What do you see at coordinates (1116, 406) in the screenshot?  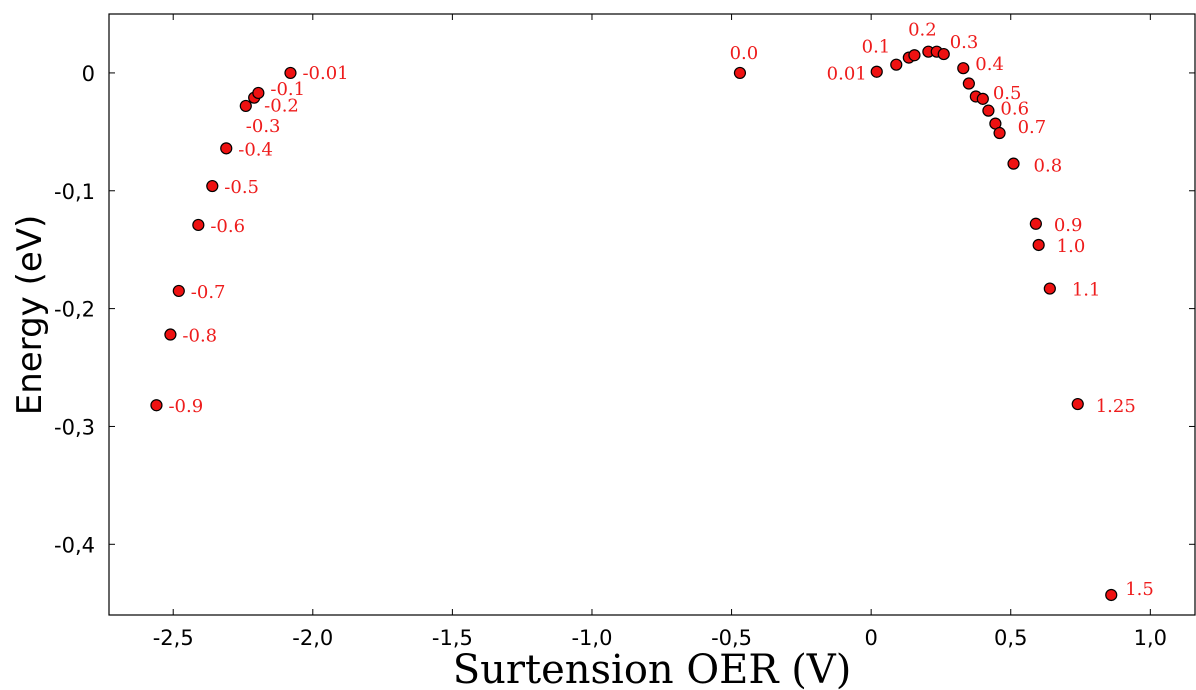 I see `point-label: 1.25` at bounding box center [1116, 406].